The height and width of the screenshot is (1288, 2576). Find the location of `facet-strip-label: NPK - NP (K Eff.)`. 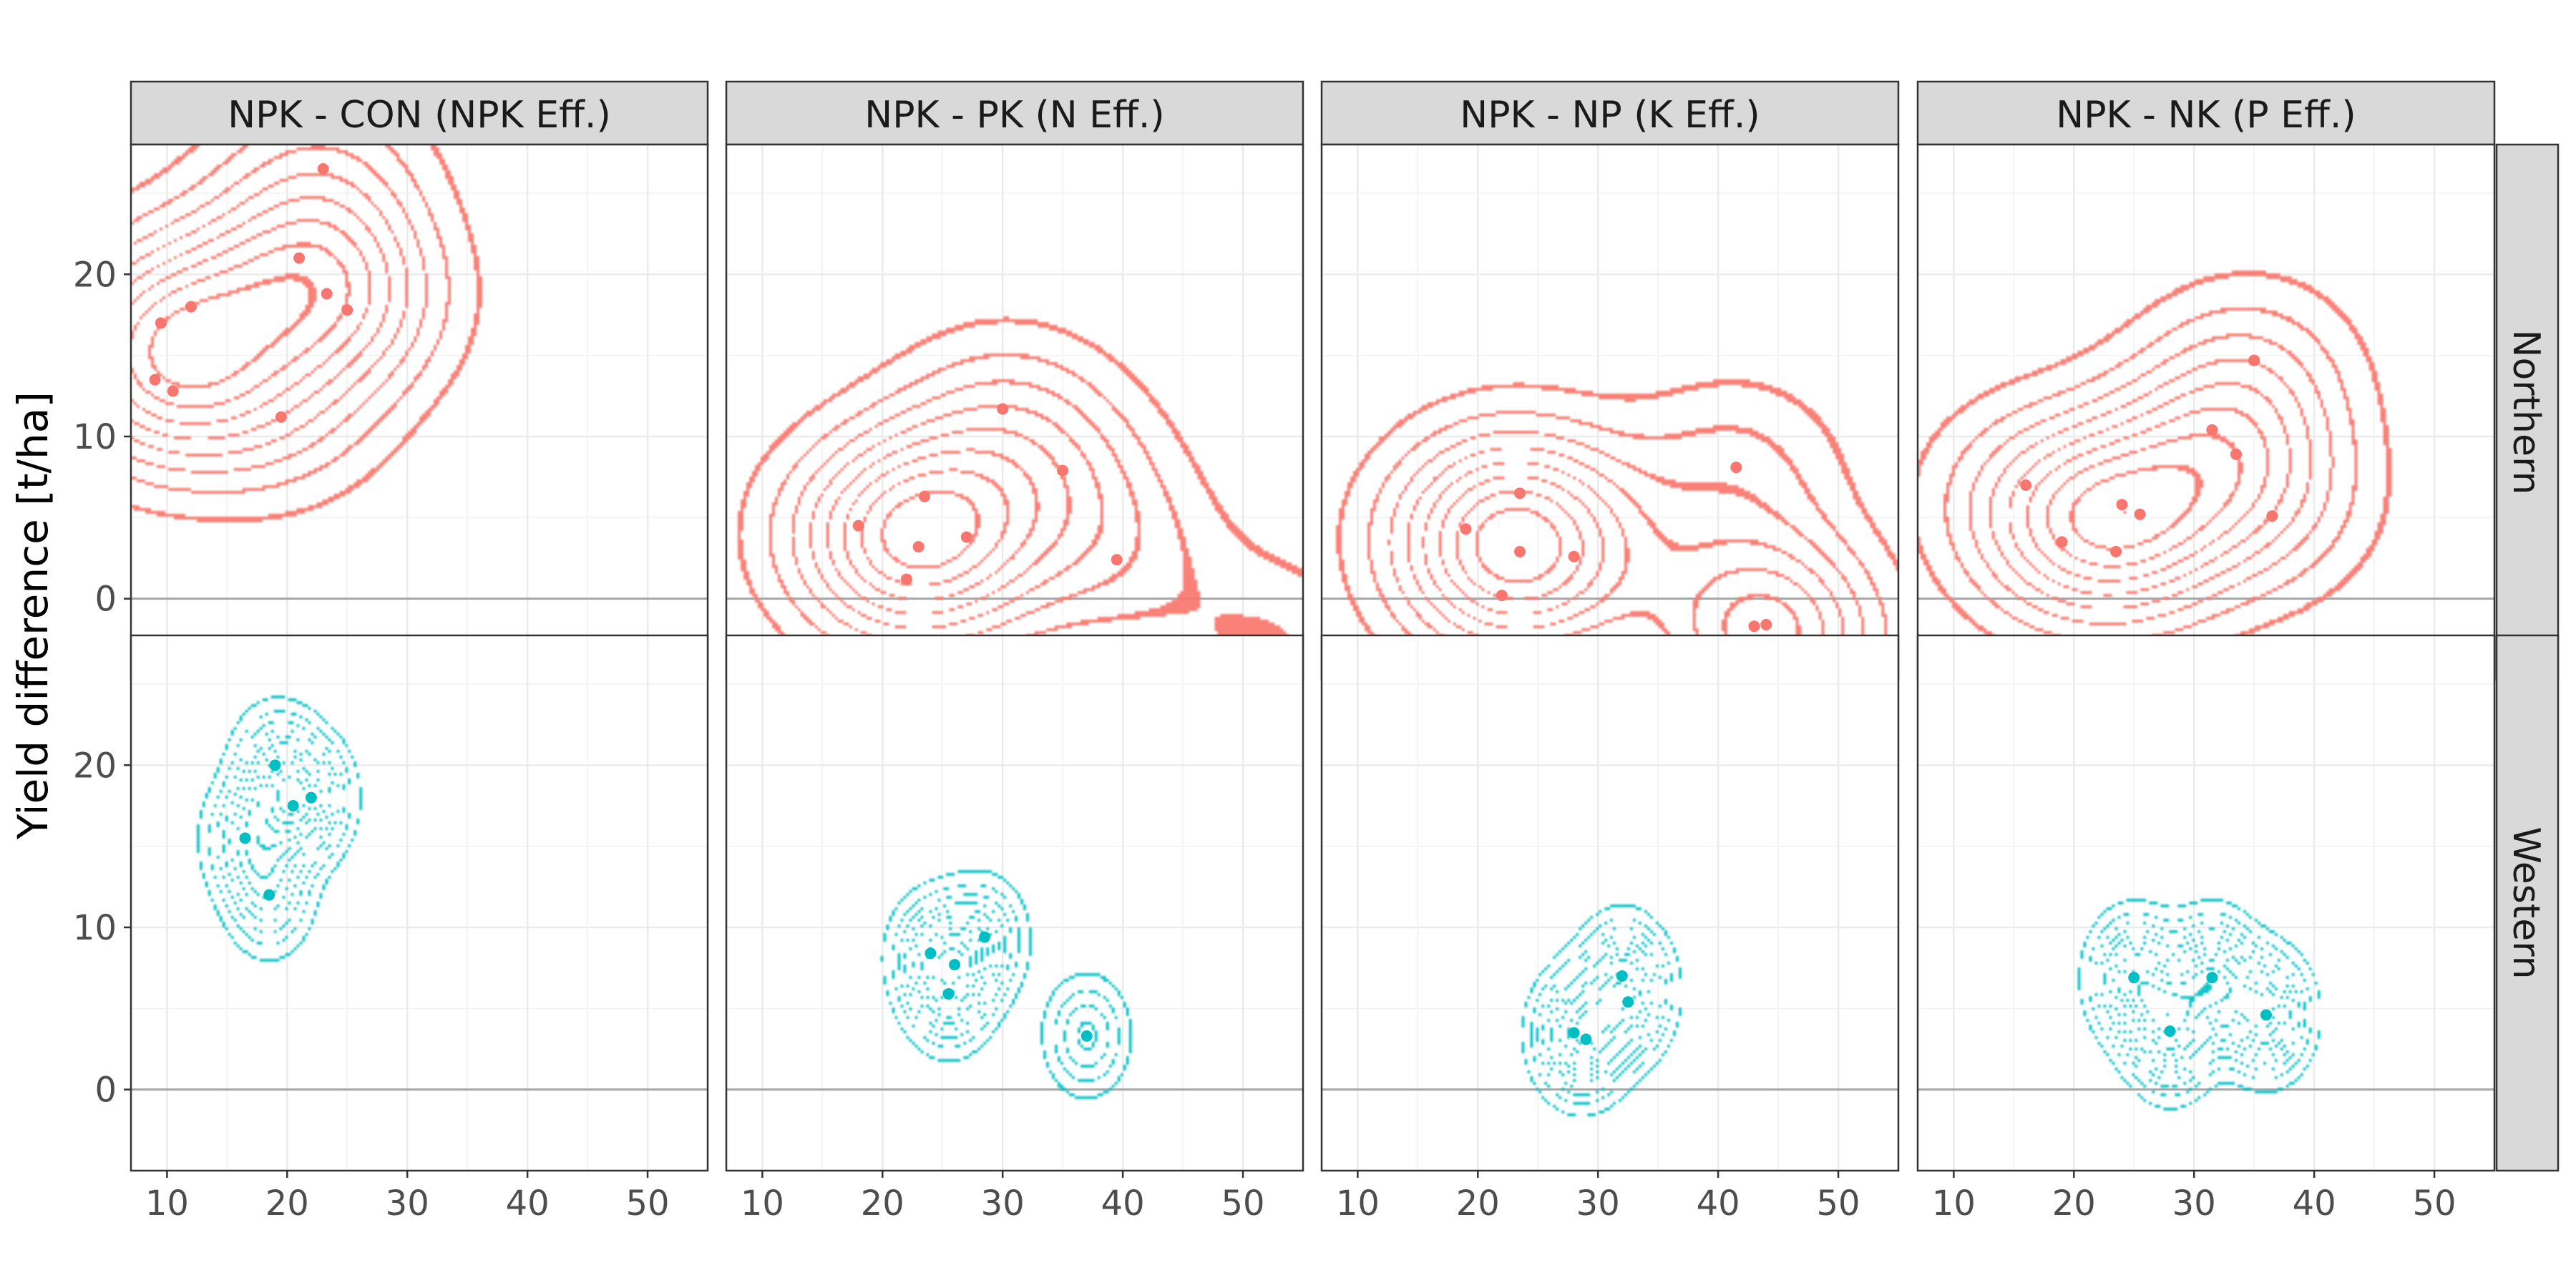

facet-strip-label: NPK - NP (K Eff.) is located at coordinates (1610, 115).